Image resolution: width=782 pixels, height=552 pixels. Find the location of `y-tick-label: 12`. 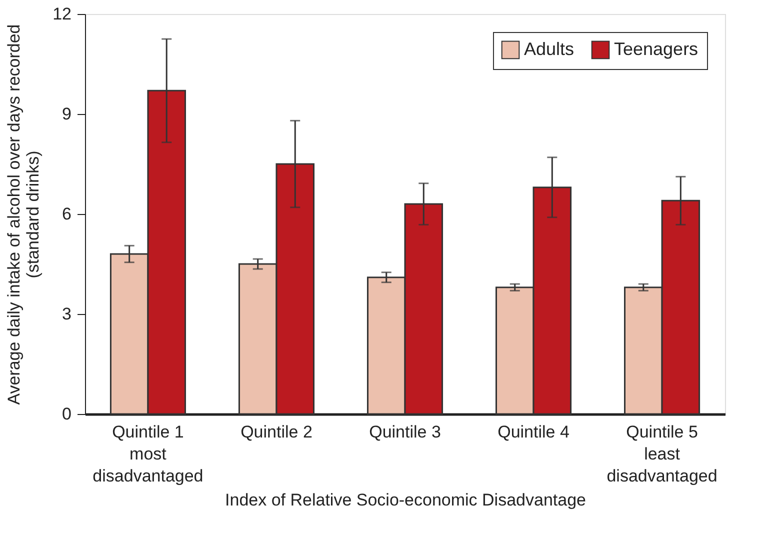

y-tick-label: 12 is located at coordinates (62, 14).